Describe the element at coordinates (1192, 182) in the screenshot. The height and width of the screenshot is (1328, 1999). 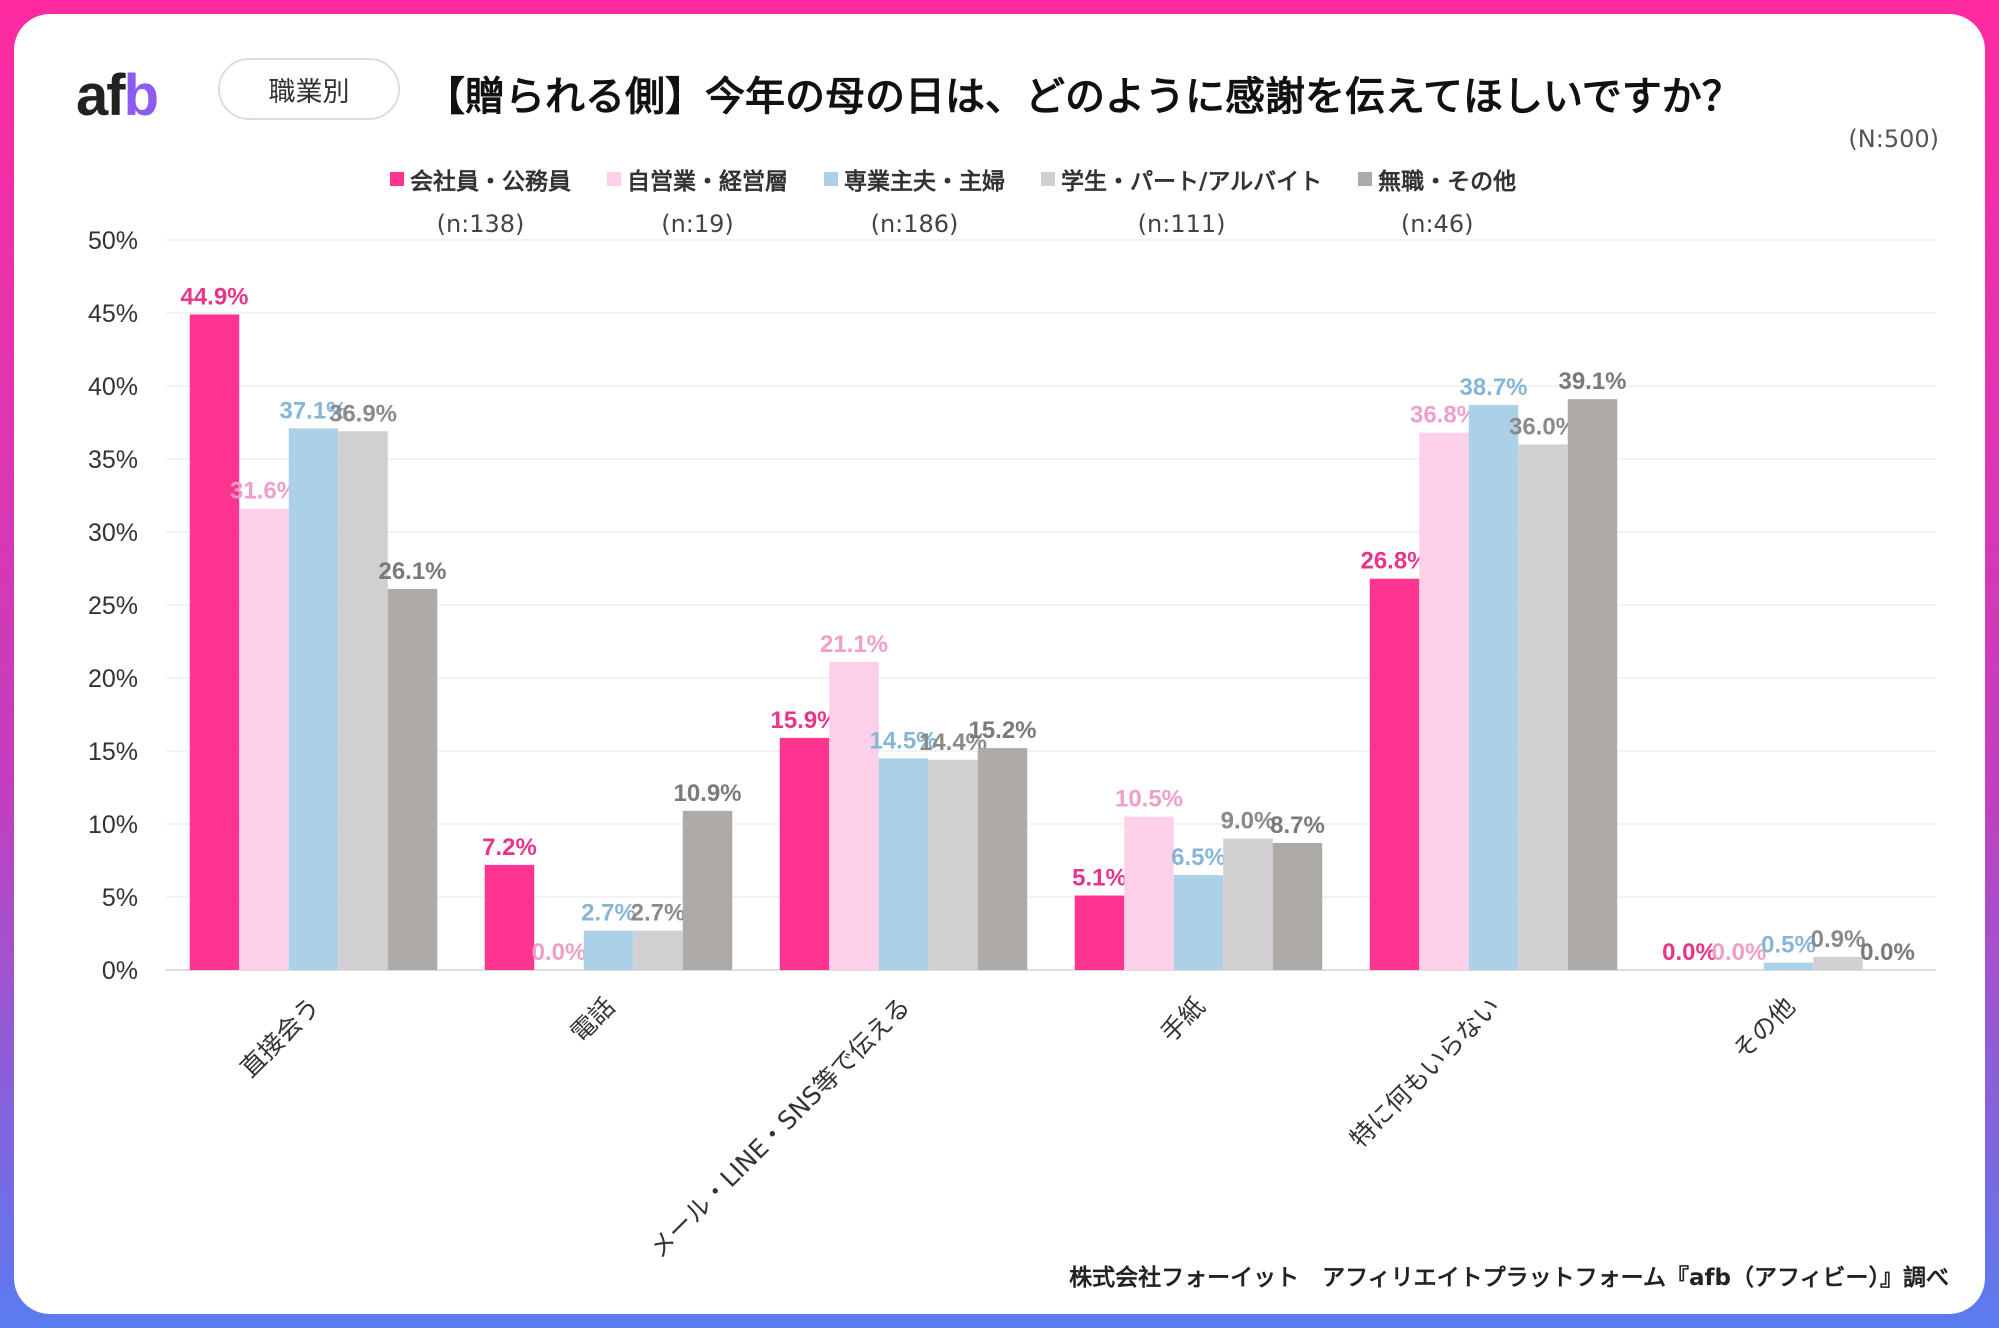
I see `legend-label: 学生・パート/アルバイト` at that location.